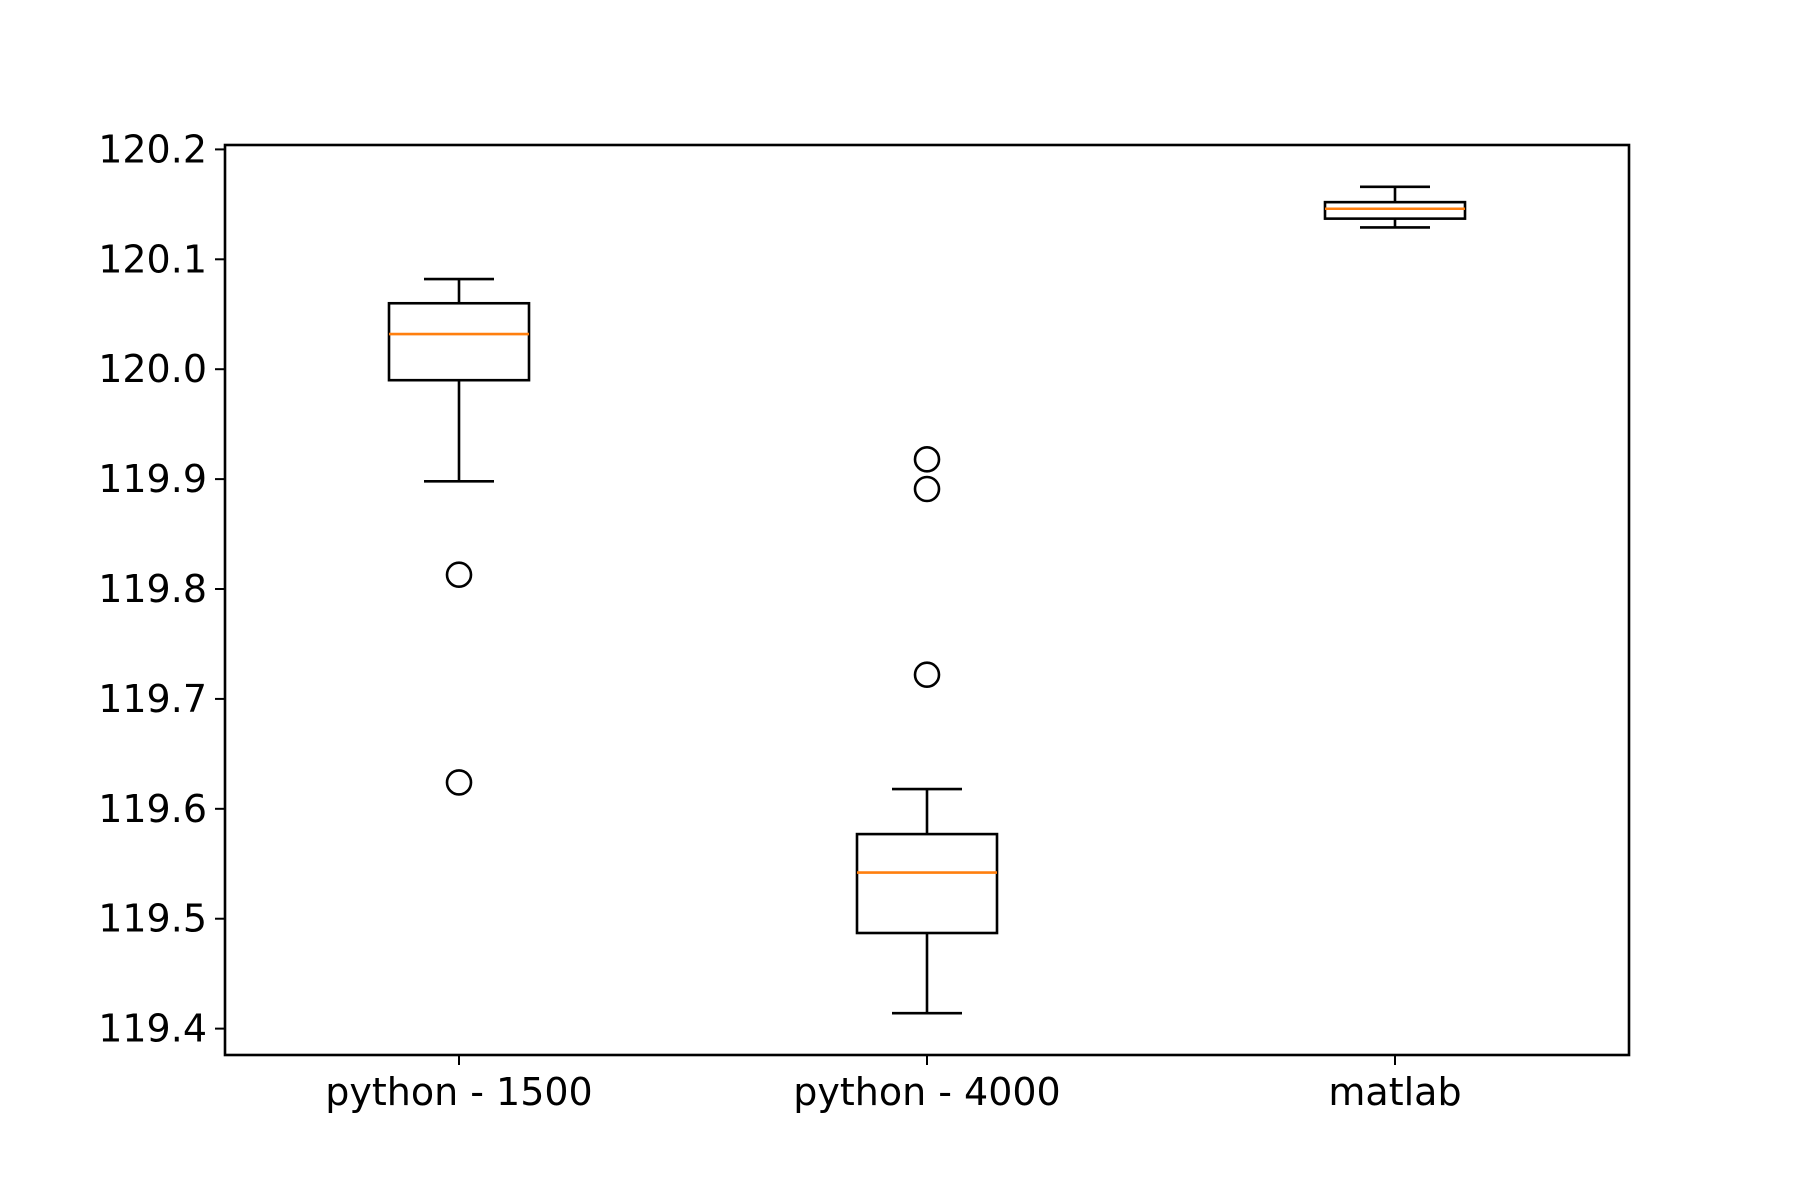  I want to click on x-tick-label: python - 1500, so click(459, 1092).